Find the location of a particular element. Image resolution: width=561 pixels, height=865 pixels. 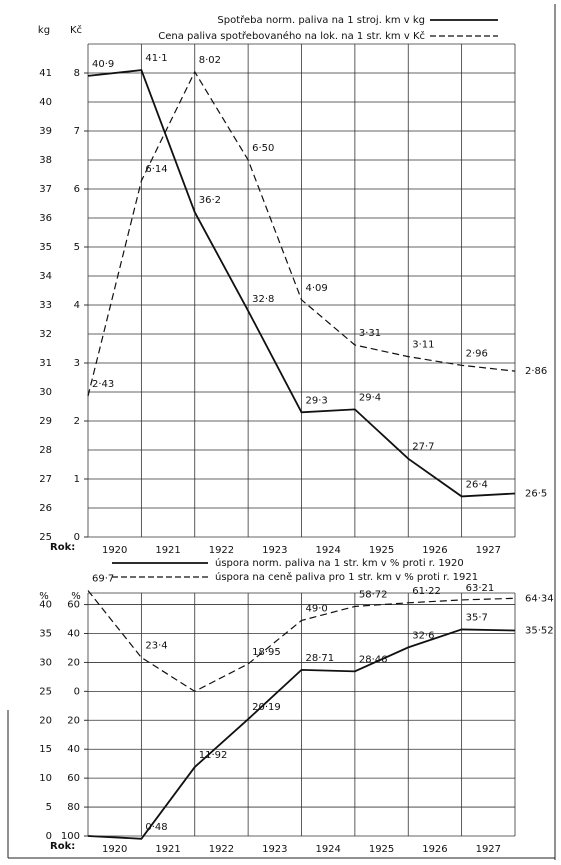

y-tick-label: 30 is located at coordinates (45, 392).